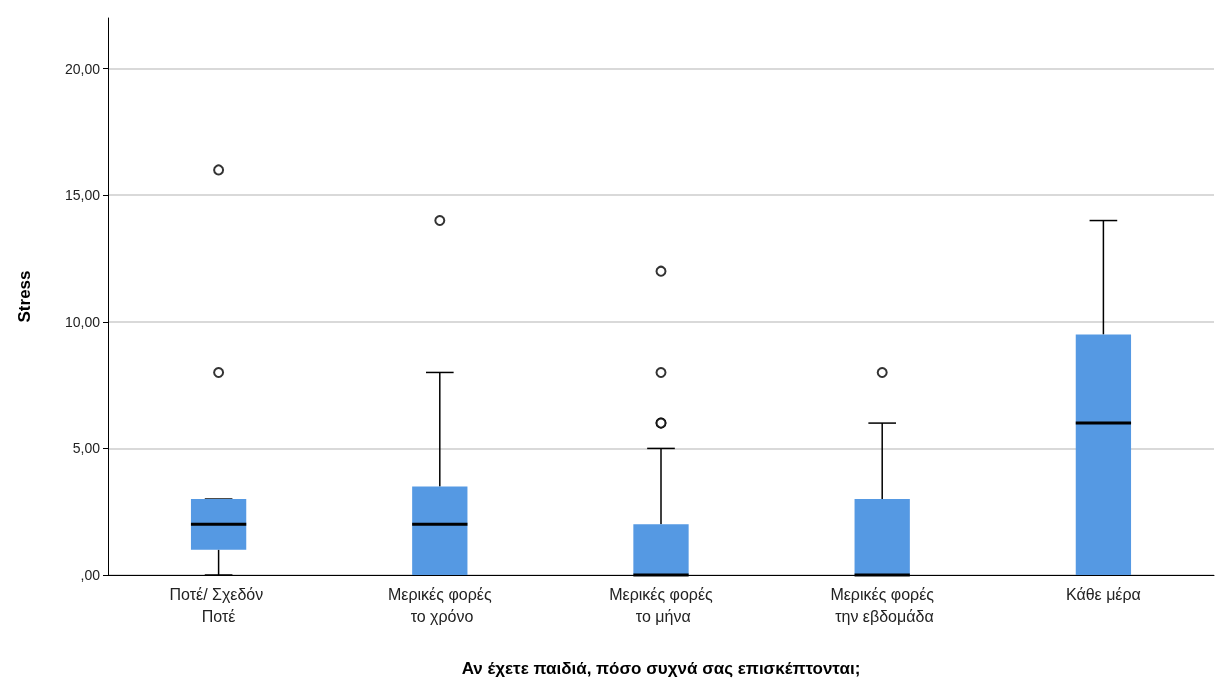 This screenshot has width=1224, height=693. Describe the element at coordinates (82, 195) in the screenshot. I see `y-tick-label: 15,00` at that location.